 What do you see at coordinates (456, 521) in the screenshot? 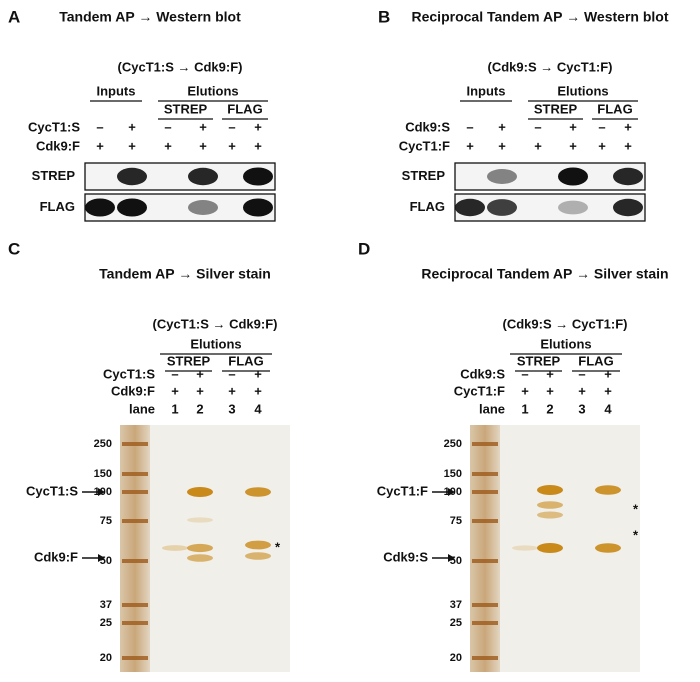
I see `marker-label: 75` at bounding box center [456, 521].